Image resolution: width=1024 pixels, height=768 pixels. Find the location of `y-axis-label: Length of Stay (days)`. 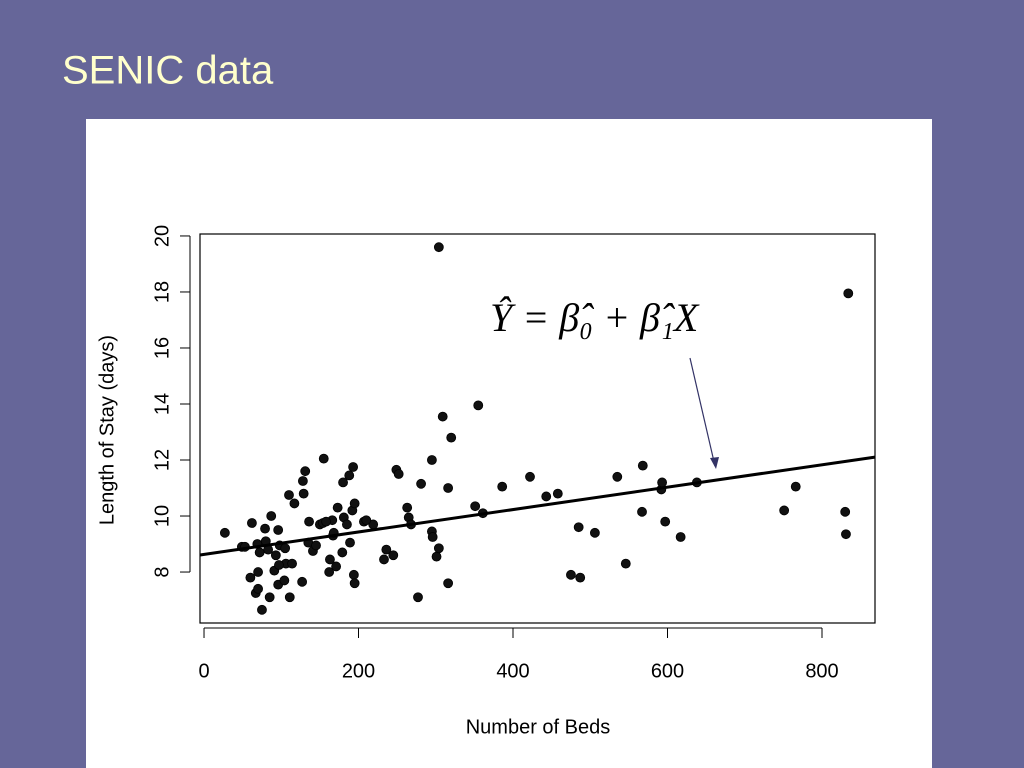

y-axis-label: Length of Stay (days) is located at coordinates (107, 430).